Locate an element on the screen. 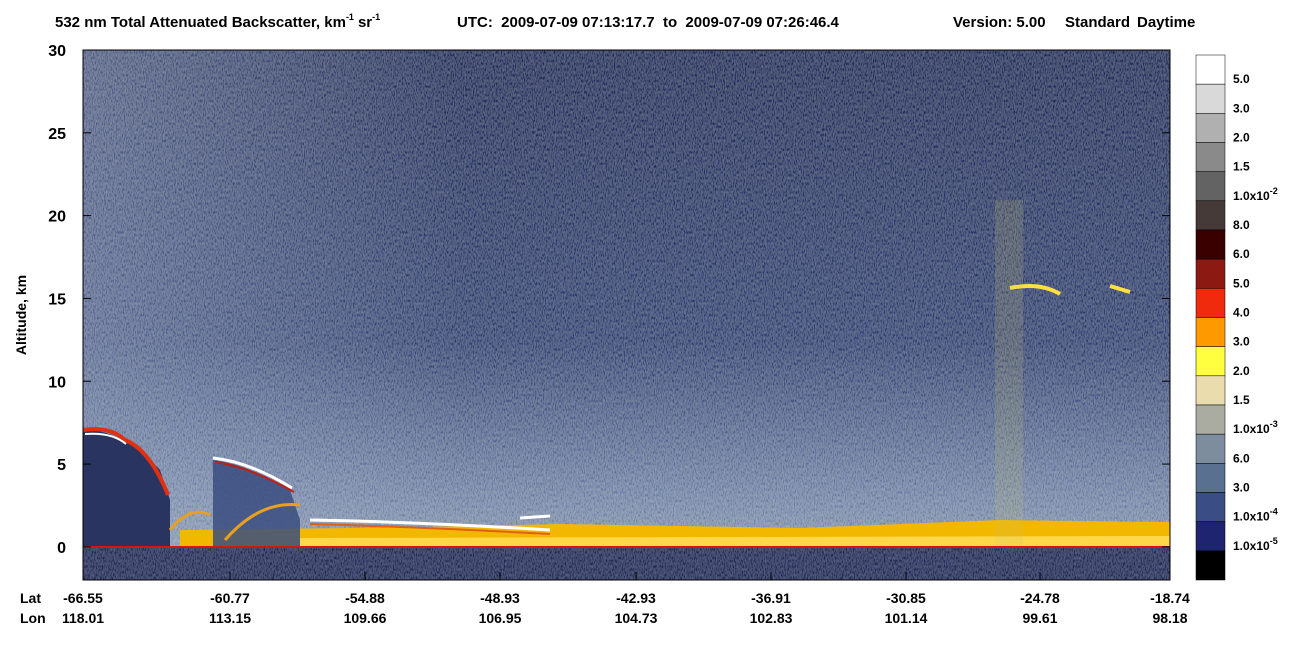 The height and width of the screenshot is (667, 1300). lat-tick-label: -36.91 is located at coordinates (771, 598).